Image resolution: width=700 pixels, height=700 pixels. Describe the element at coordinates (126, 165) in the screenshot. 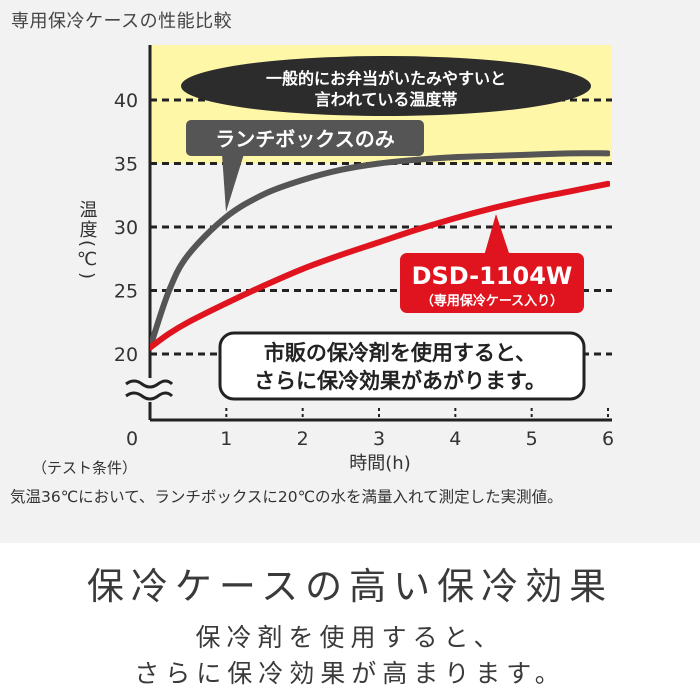

I see `y-tick-label-35: 35` at that location.